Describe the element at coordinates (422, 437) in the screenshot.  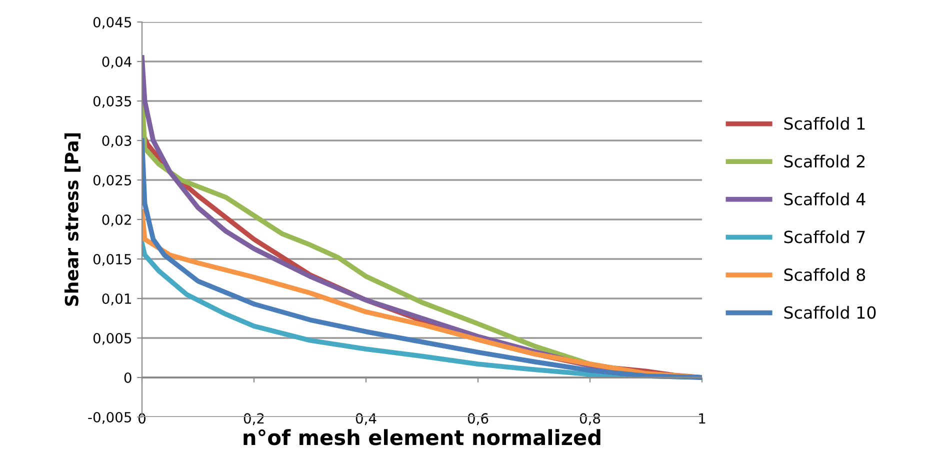
I see `x-axis-title: n°of mesh element normalized` at that location.